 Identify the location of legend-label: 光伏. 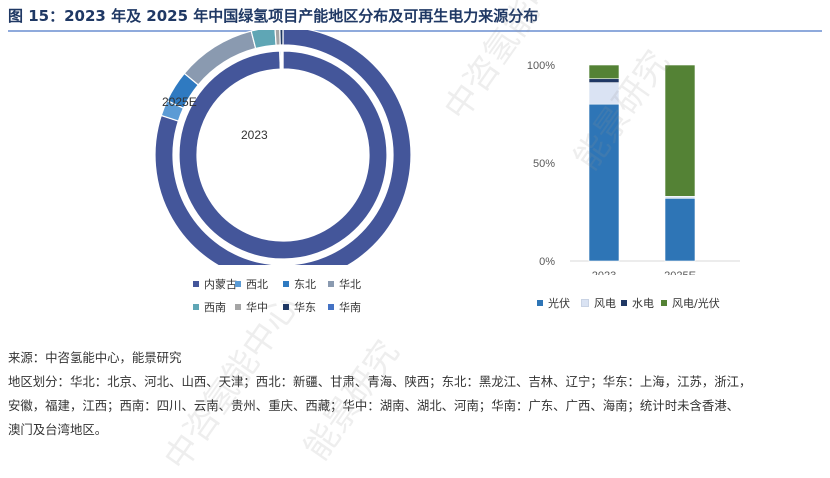
(559, 303).